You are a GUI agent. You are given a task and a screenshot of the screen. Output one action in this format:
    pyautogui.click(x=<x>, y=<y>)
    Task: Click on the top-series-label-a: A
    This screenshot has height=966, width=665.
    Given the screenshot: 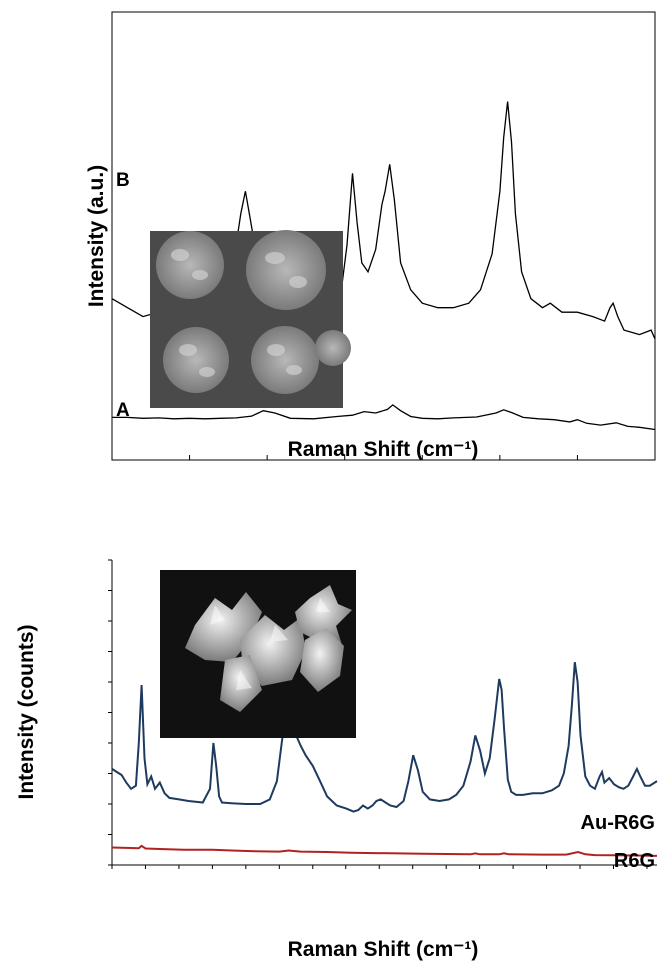 What is the action you would take?
    pyautogui.click(x=123, y=410)
    